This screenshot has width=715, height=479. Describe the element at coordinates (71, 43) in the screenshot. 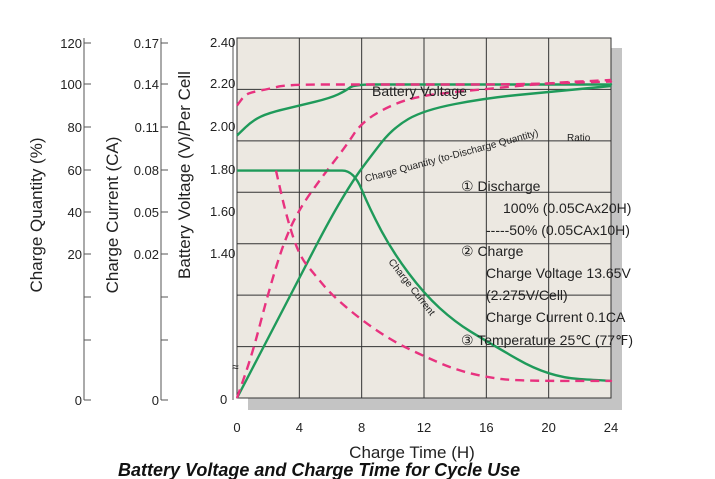

I see `charge-quantity-tick-label: 120` at that location.